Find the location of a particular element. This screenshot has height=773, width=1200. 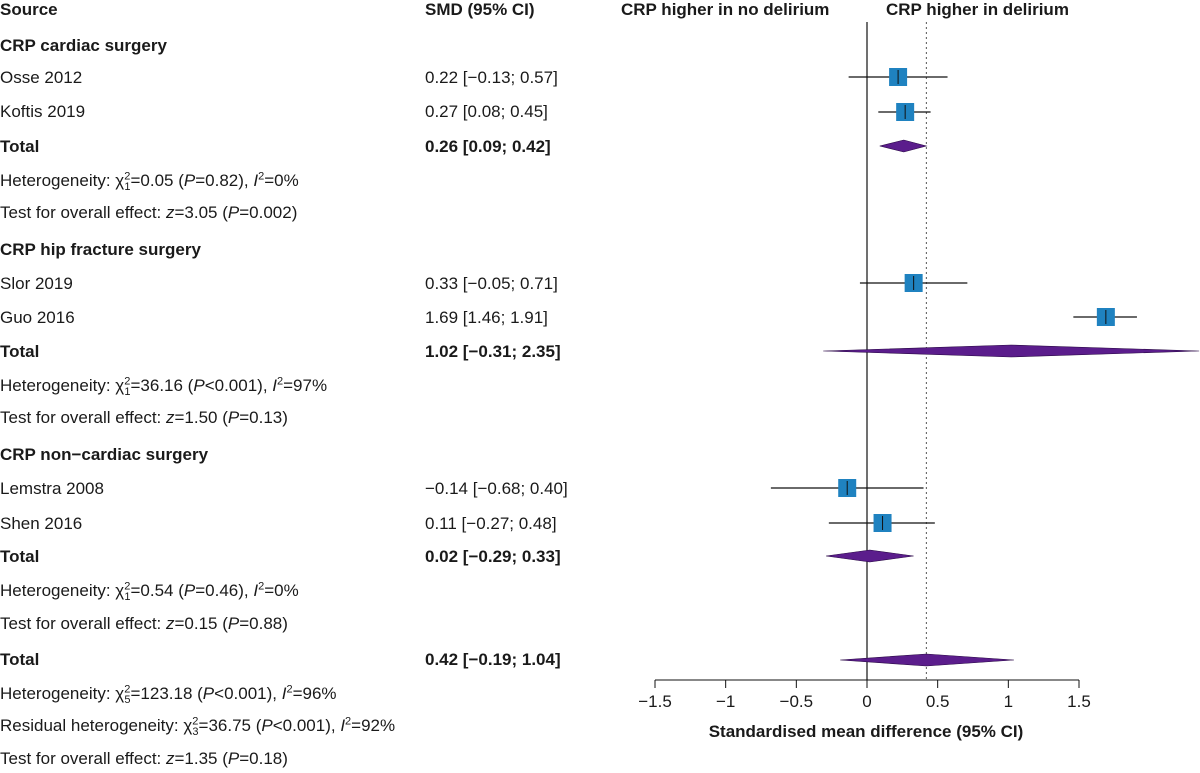

study-ci: 1.69 [1.46; 1.91] is located at coordinates (486, 317).